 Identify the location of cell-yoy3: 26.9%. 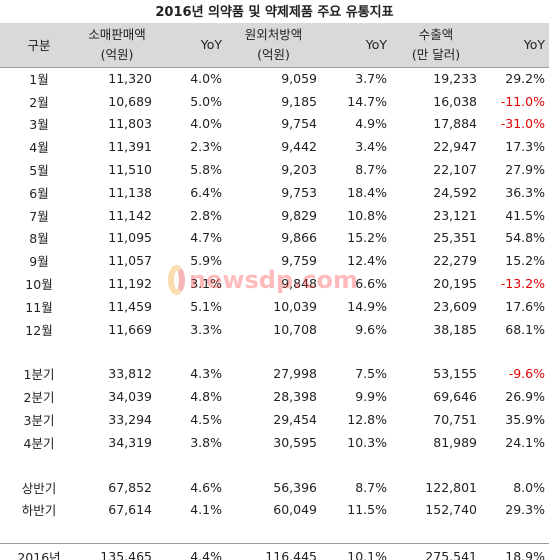
(525, 397).